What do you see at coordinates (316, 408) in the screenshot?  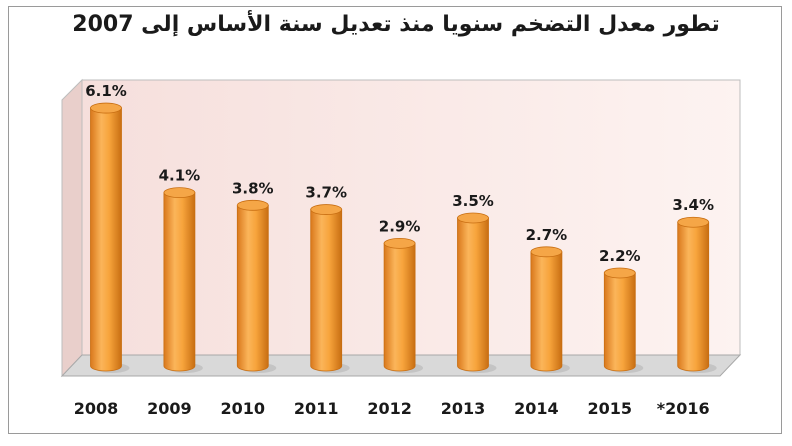 I see `x-tick-label: 2011` at bounding box center [316, 408].